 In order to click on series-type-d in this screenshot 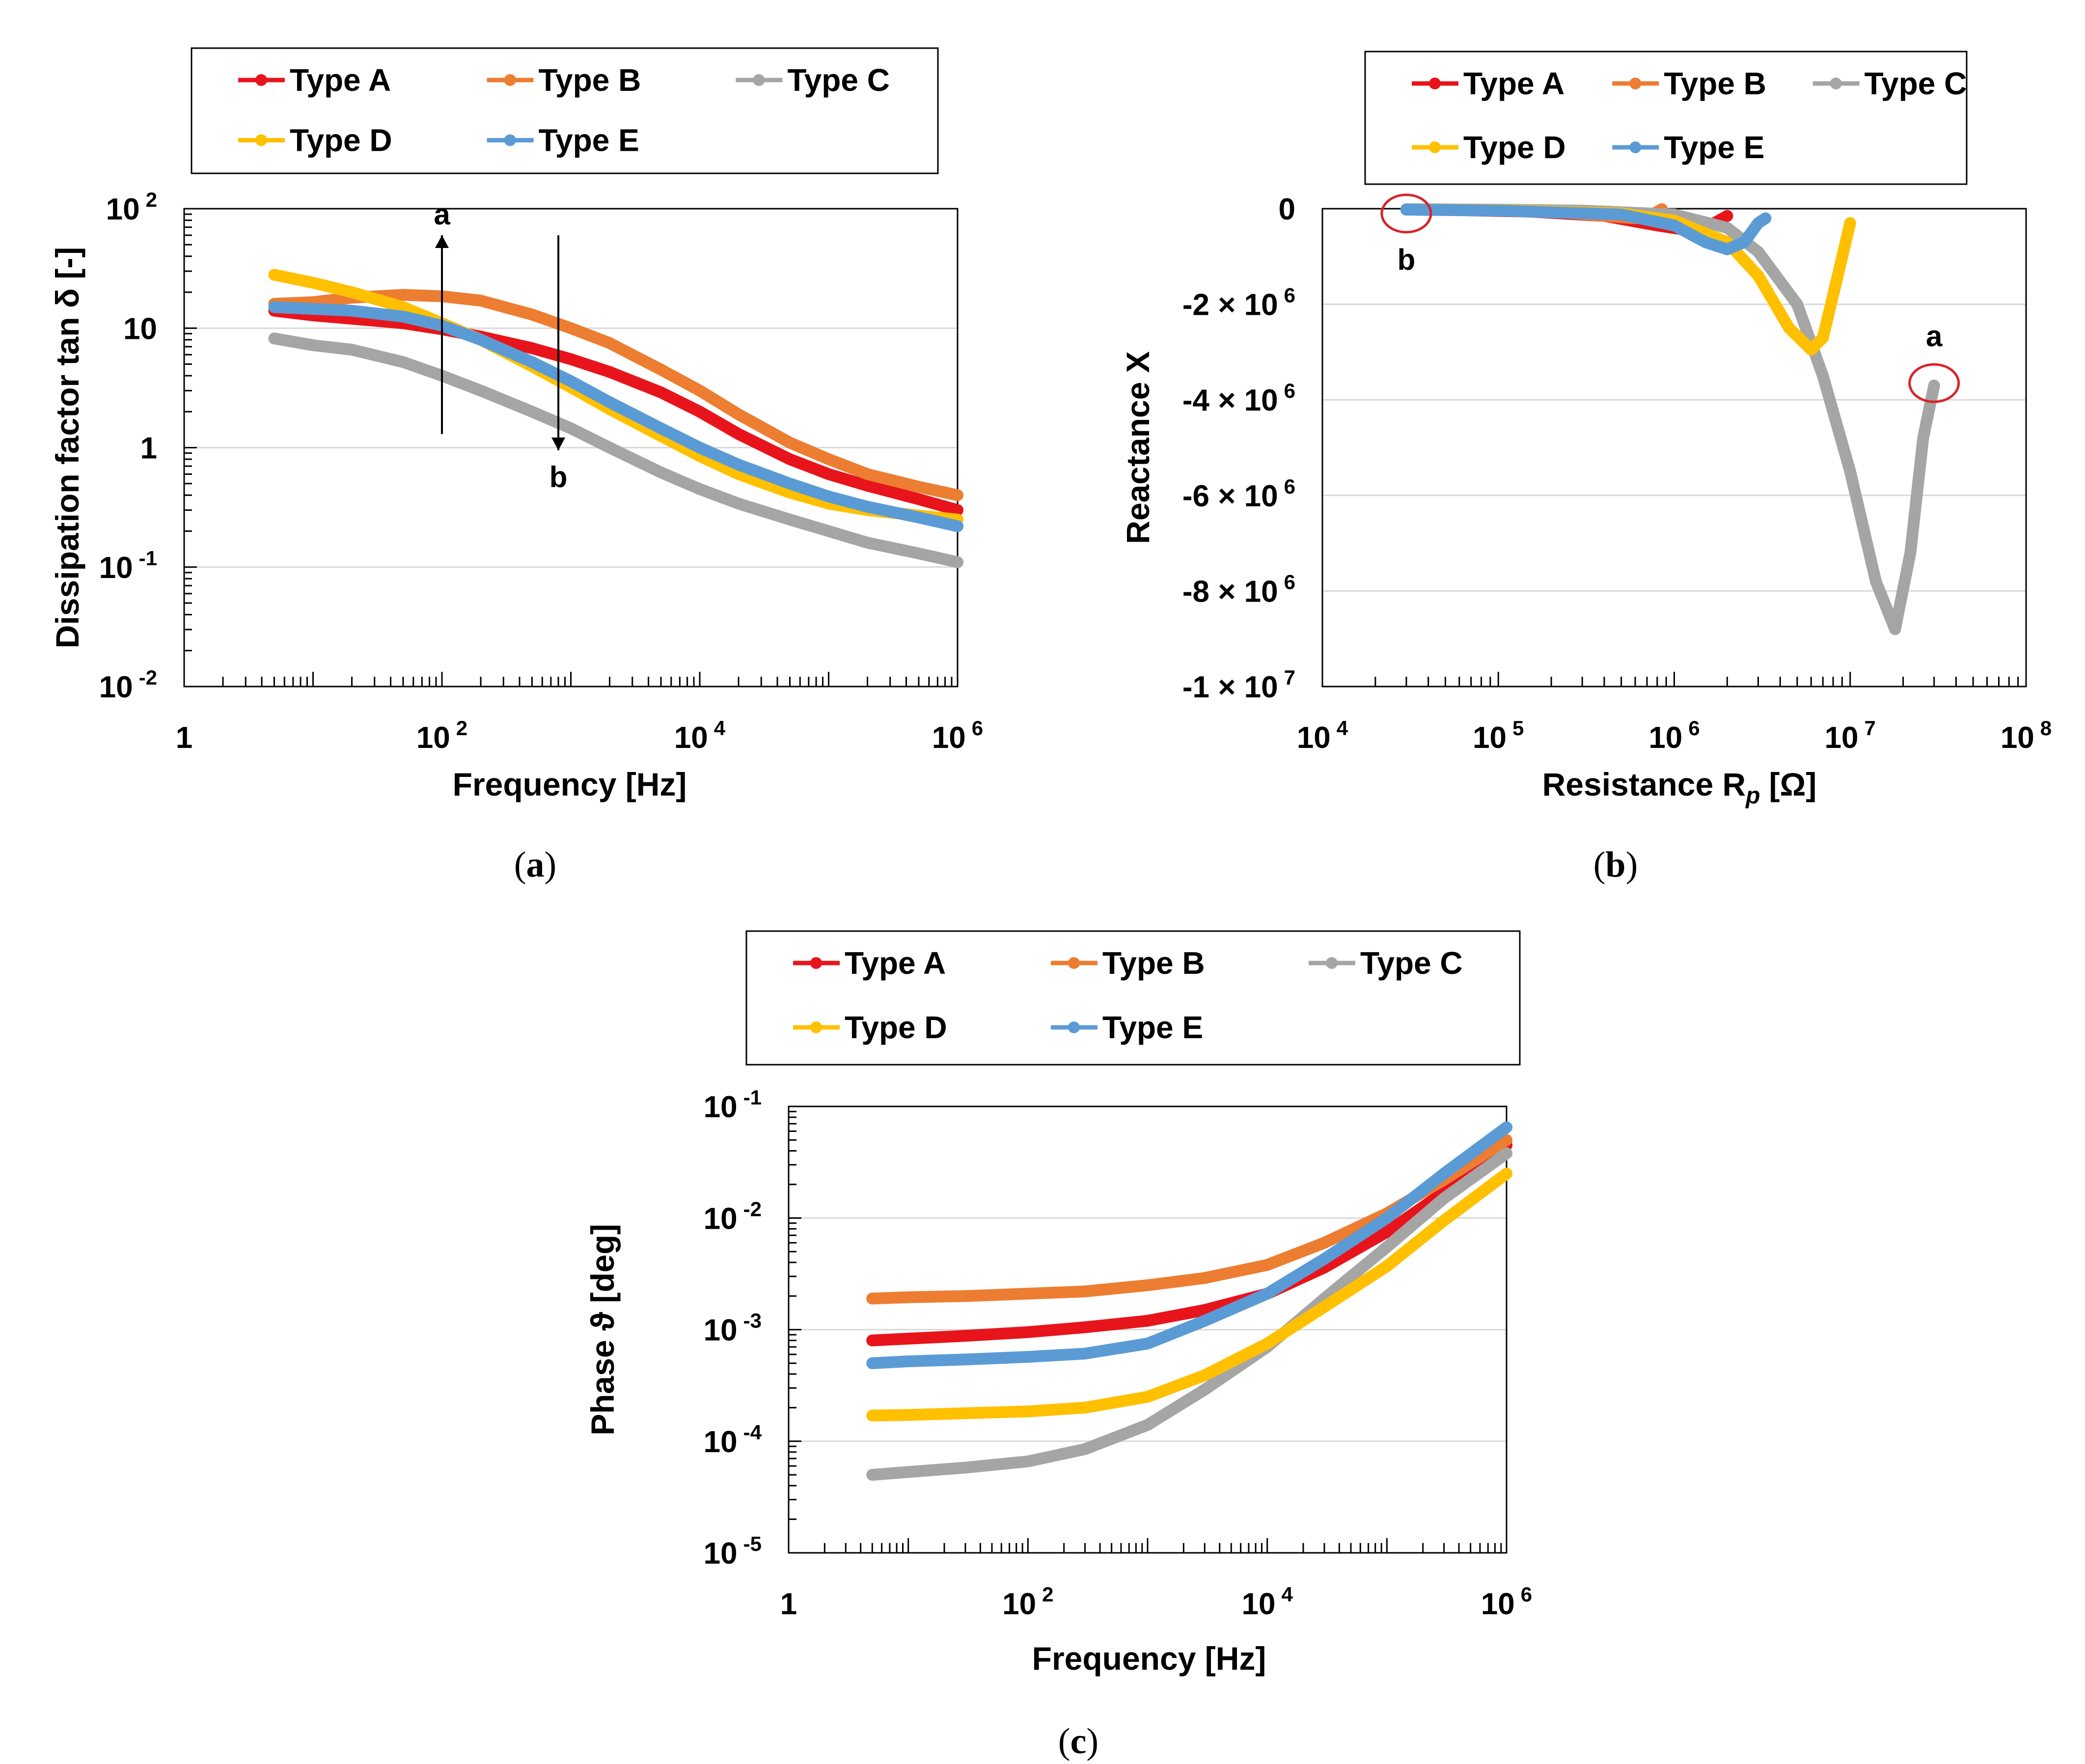, I will do `click(1189, 1294)`.